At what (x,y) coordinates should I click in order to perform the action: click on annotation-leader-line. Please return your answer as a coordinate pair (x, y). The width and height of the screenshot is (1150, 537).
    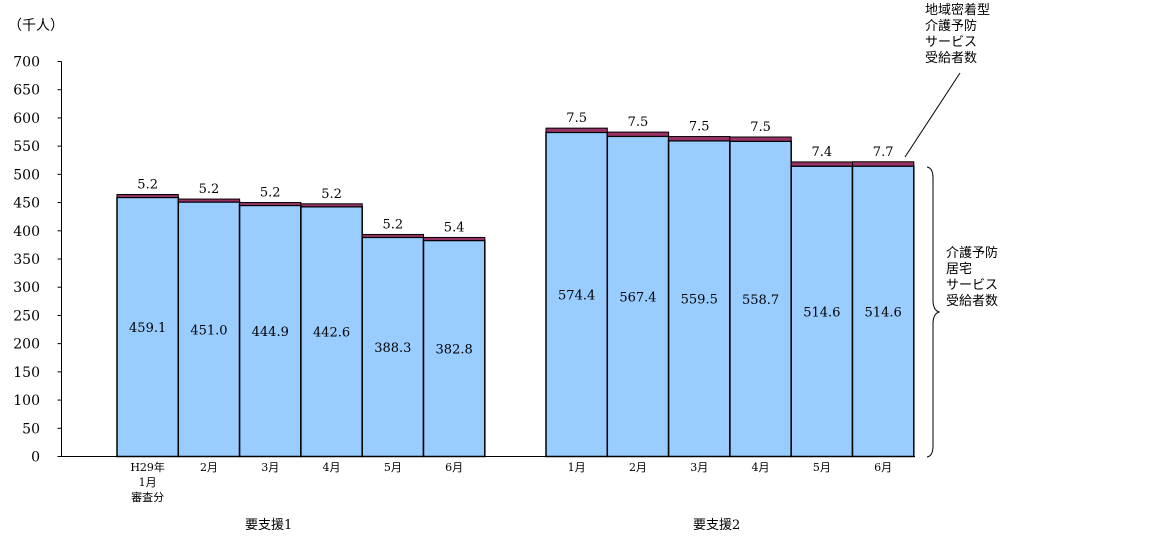
    Looking at the image, I should click on (932, 115).